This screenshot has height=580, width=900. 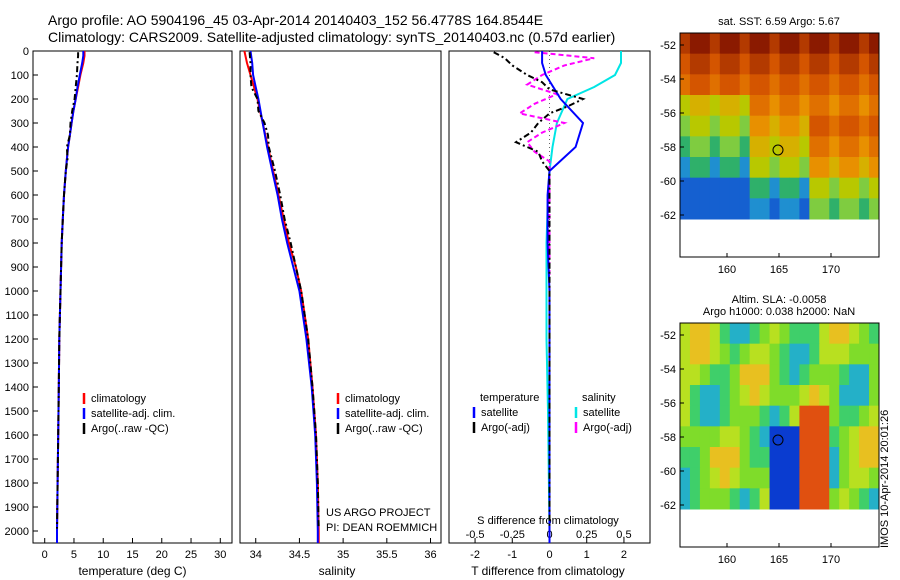 What do you see at coordinates (378, 513) in the screenshot?
I see `credit-project: US ARGO PROJECT` at bounding box center [378, 513].